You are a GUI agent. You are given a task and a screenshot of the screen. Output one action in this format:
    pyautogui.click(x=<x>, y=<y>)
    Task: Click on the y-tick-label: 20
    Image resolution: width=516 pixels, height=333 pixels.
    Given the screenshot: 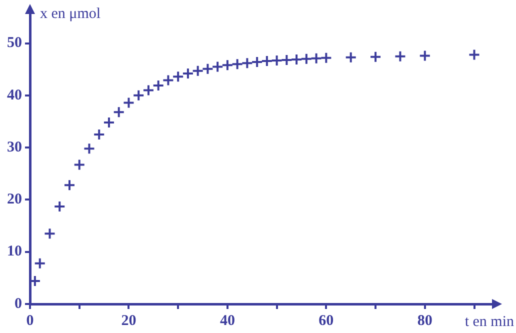 What is the action you would take?
    pyautogui.click(x=14, y=200)
    